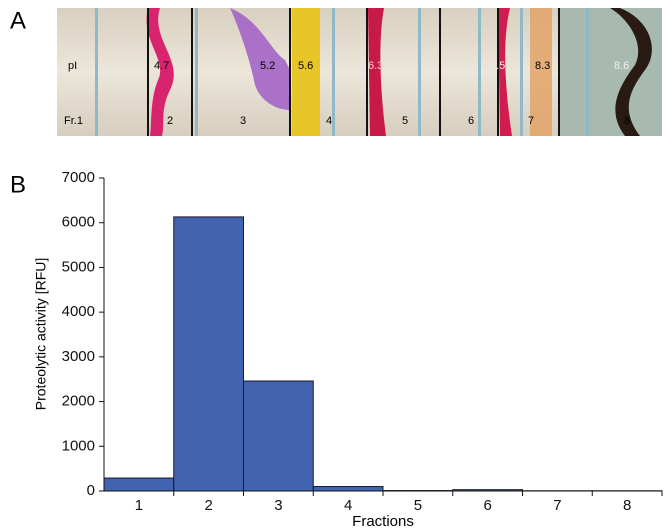  Describe the element at coordinates (405, 121) in the screenshot. I see `fraction-label: 5` at that location.